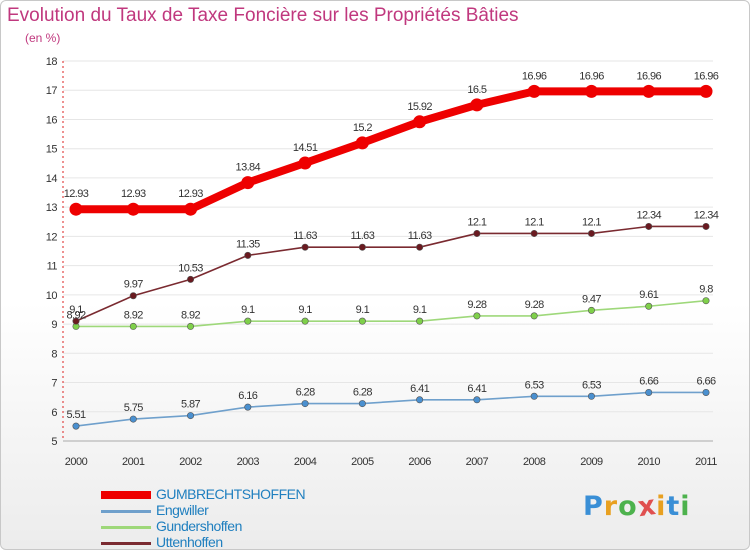 The image size is (750, 550). What do you see at coordinates (420, 236) in the screenshot?
I see `data-label: 11.63` at bounding box center [420, 236].